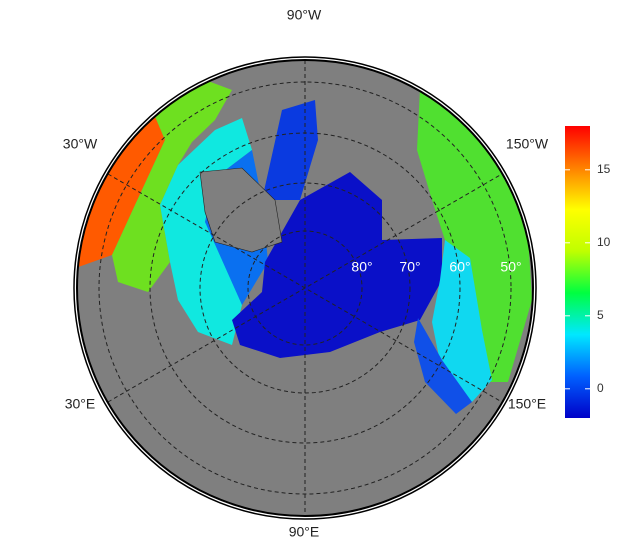 The image size is (625, 557). Describe the element at coordinates (361, 267) in the screenshot. I see `lat-label: 80°` at that location.